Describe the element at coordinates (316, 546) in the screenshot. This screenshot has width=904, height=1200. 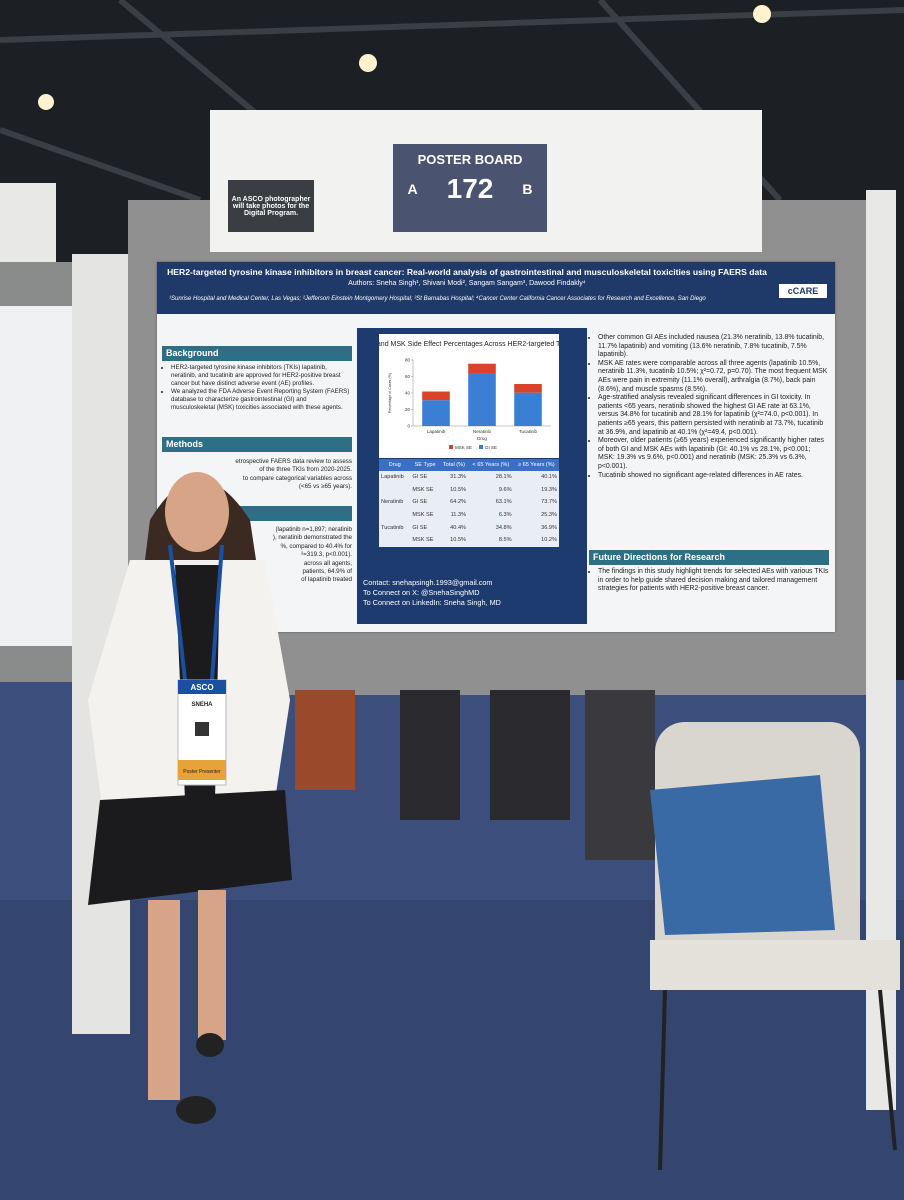
I see `text-line: %, compared to 40.4% for` at that location.